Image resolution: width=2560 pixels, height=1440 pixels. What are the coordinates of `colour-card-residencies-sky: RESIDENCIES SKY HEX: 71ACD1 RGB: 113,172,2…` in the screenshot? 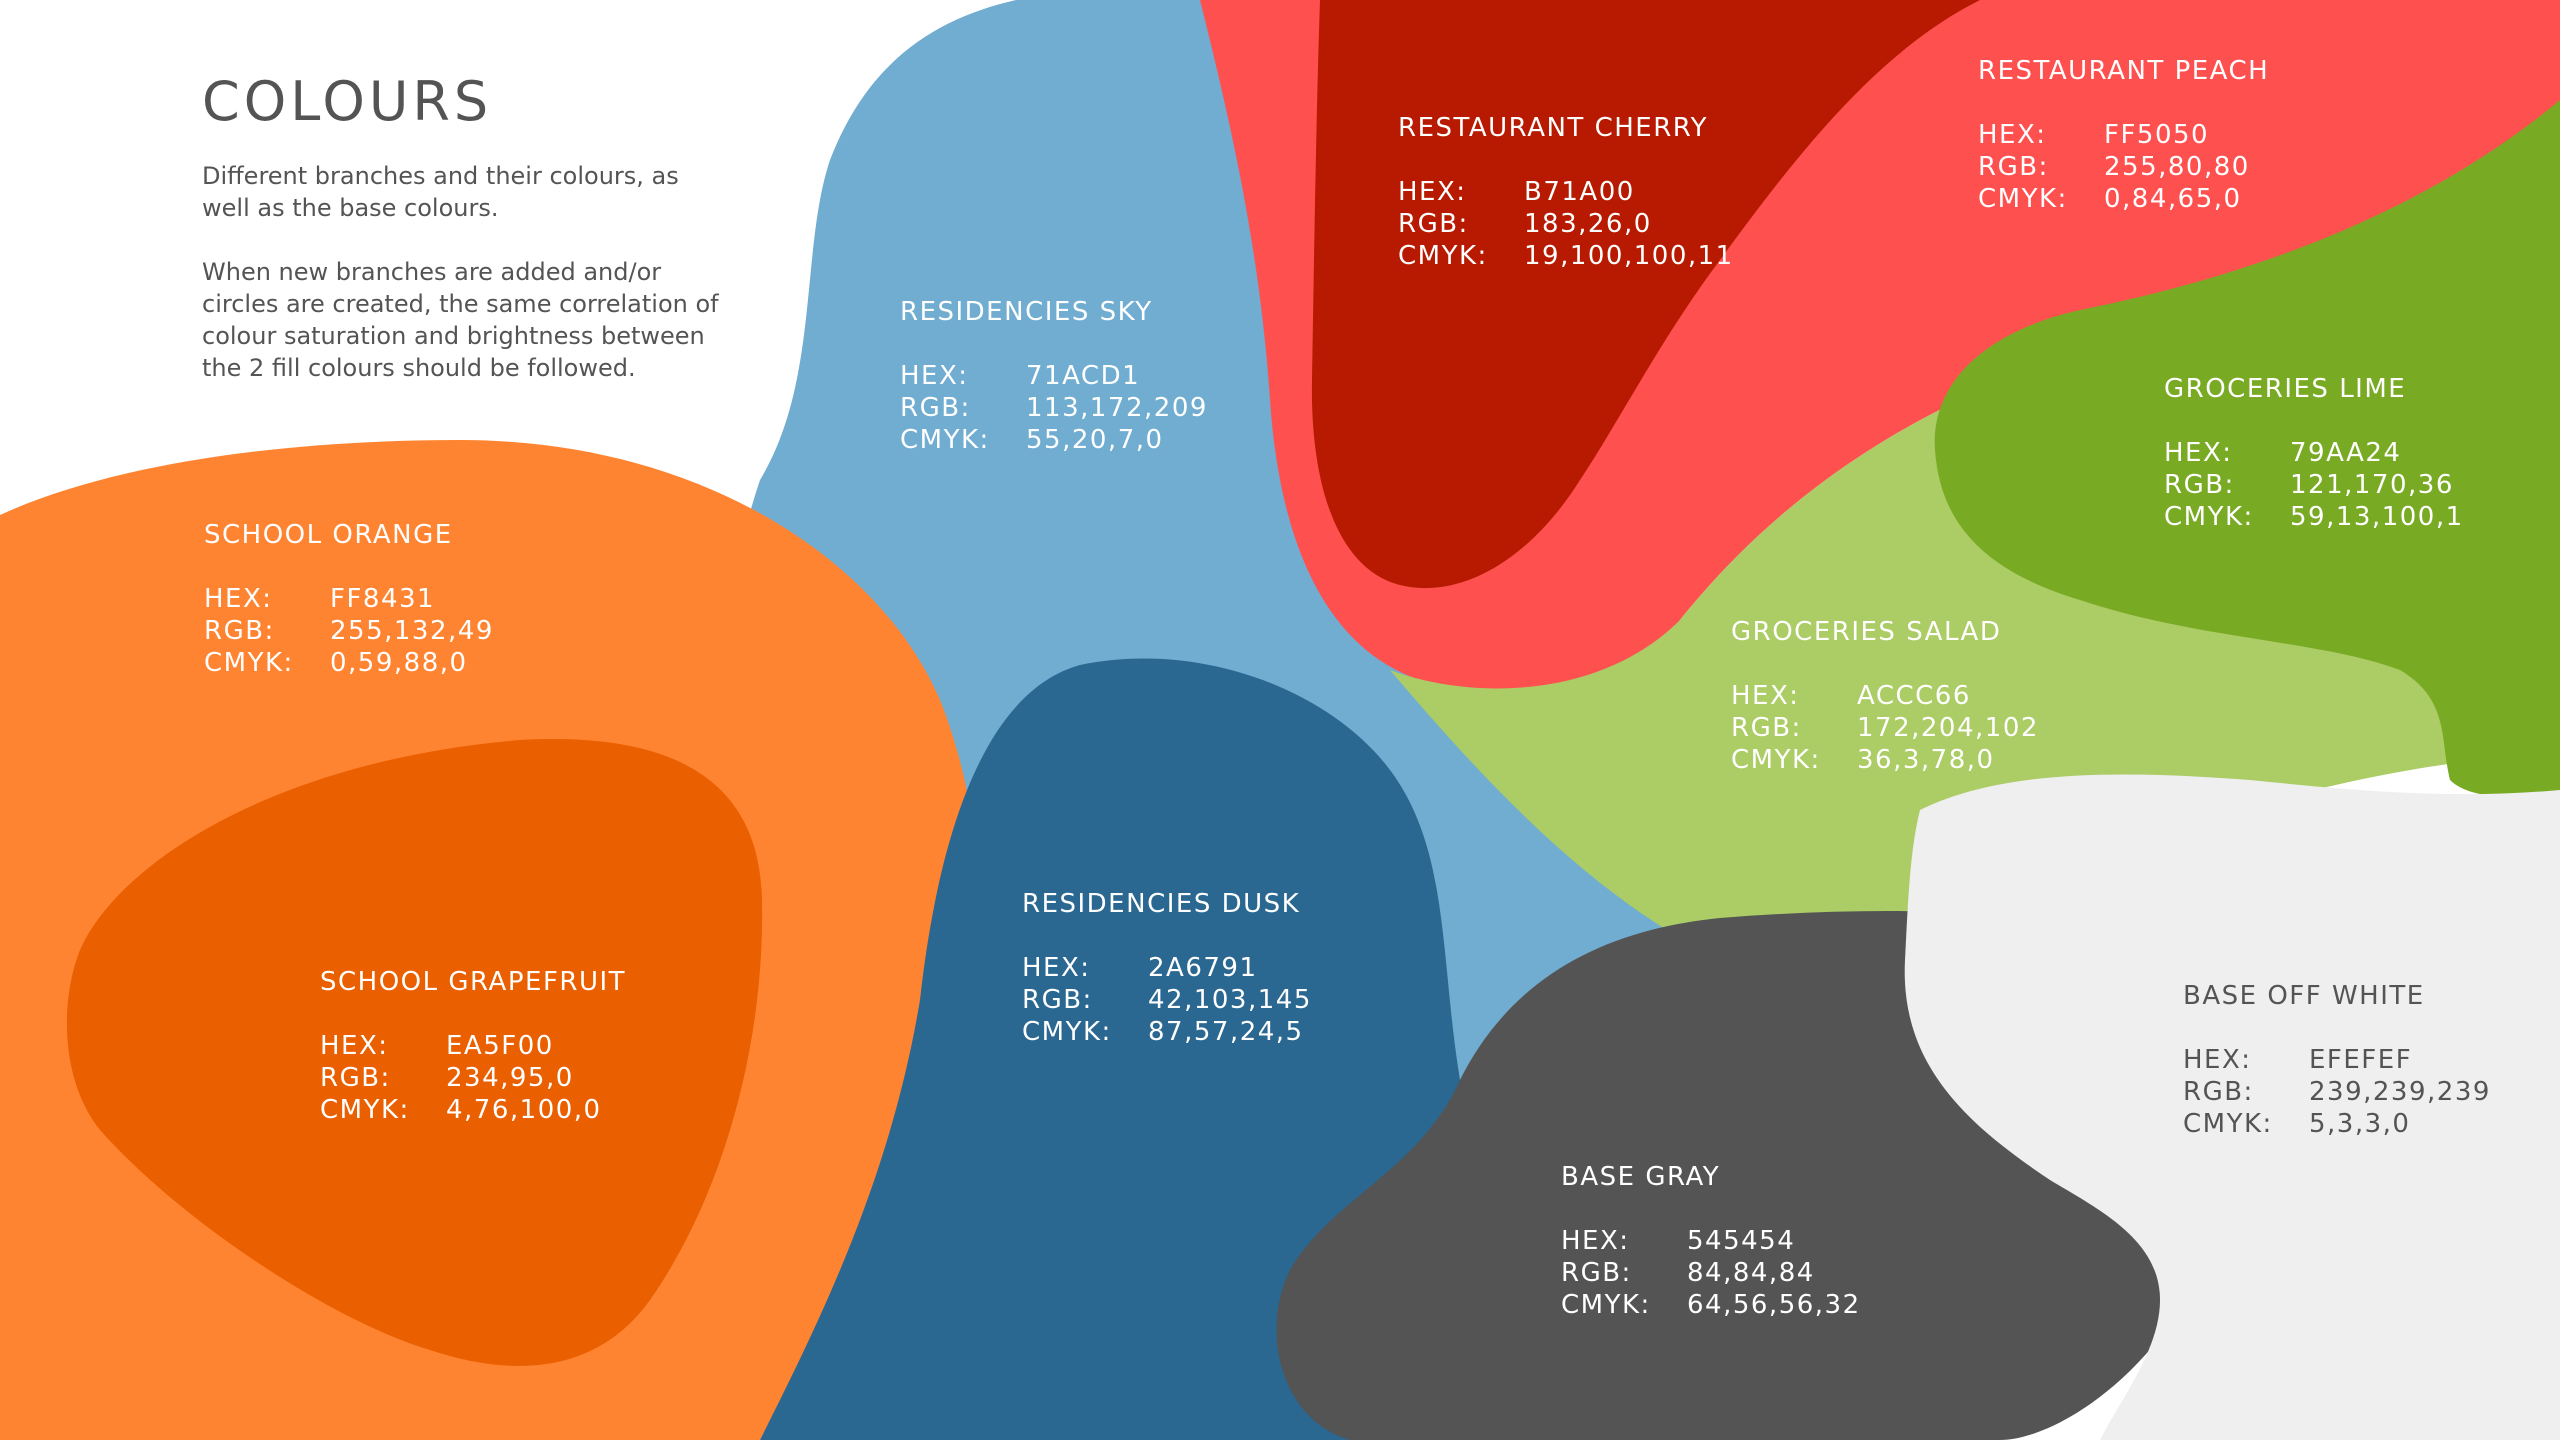 It's located at (1054, 376).